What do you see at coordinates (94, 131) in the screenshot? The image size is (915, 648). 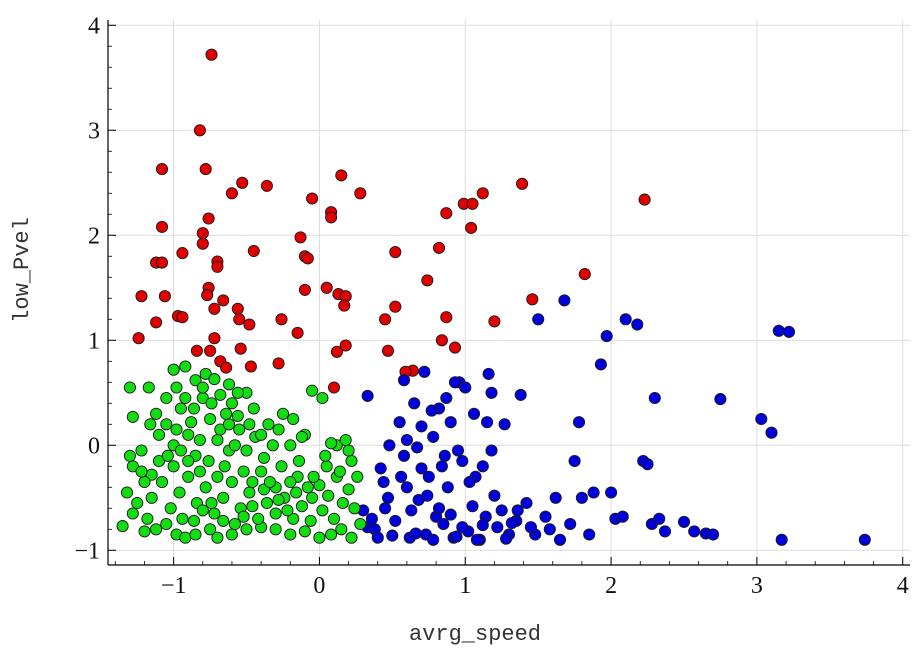 I see `y-tick-label-4: 3` at bounding box center [94, 131].